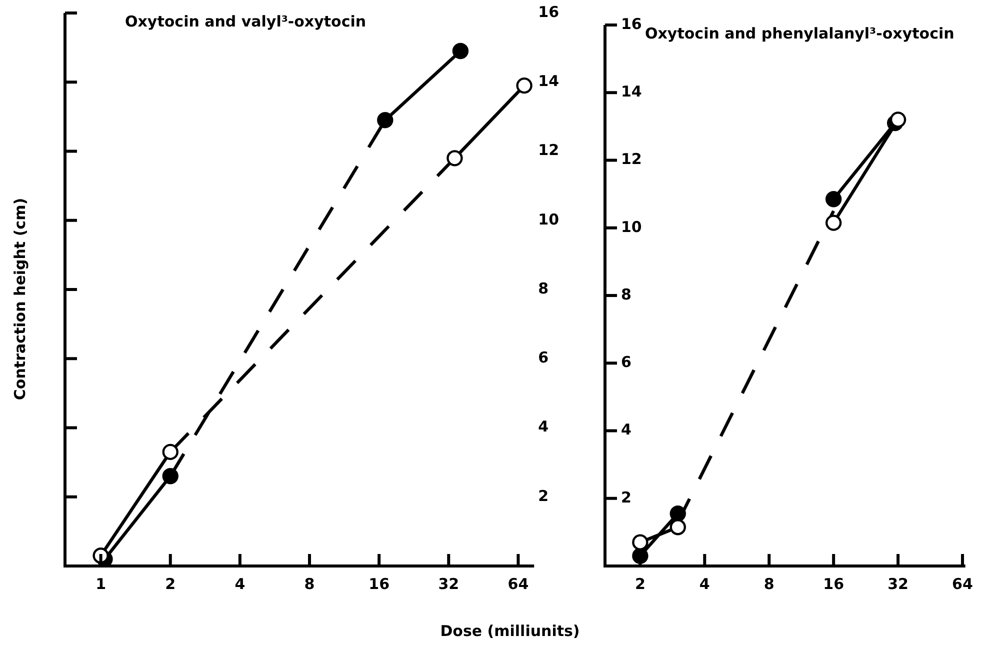  What do you see at coordinates (245, 21) in the screenshot?
I see `chart-title: Oxytocin and valyl³-oxytocin` at bounding box center [245, 21].